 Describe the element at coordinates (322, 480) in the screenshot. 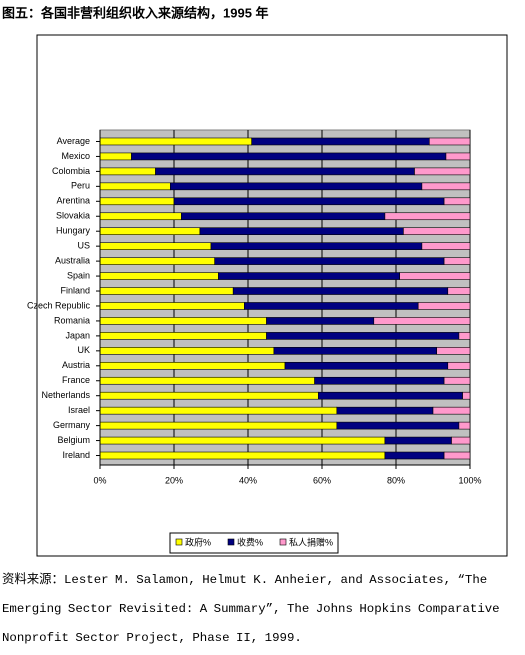

I see `x-tick-label: 60%` at that location.